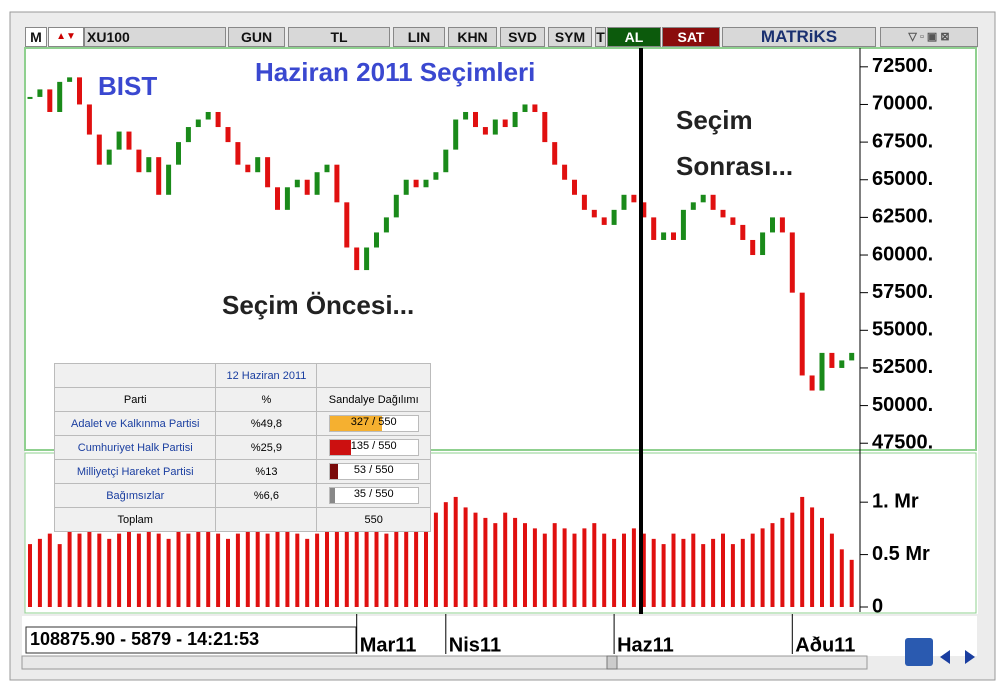 The image size is (1008, 689). What do you see at coordinates (902, 443) in the screenshot?
I see `y-tick-label: 47500.` at bounding box center [902, 443].